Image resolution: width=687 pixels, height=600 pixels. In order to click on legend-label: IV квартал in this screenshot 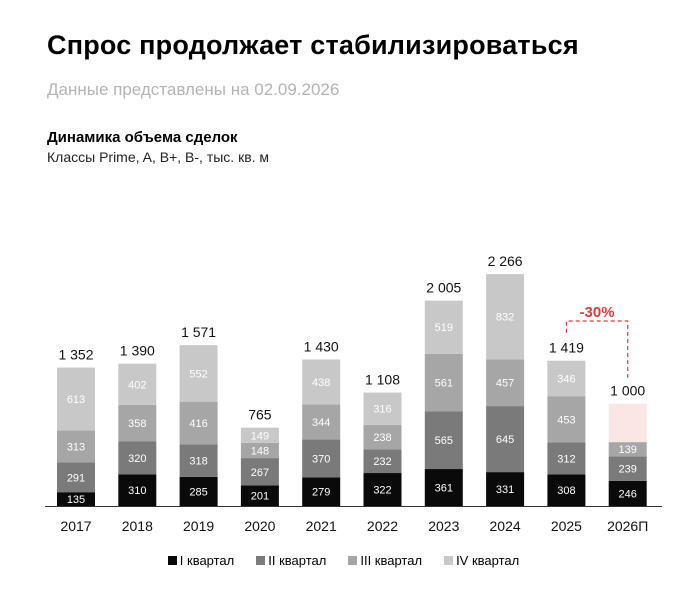, I will do `click(488, 560)`.